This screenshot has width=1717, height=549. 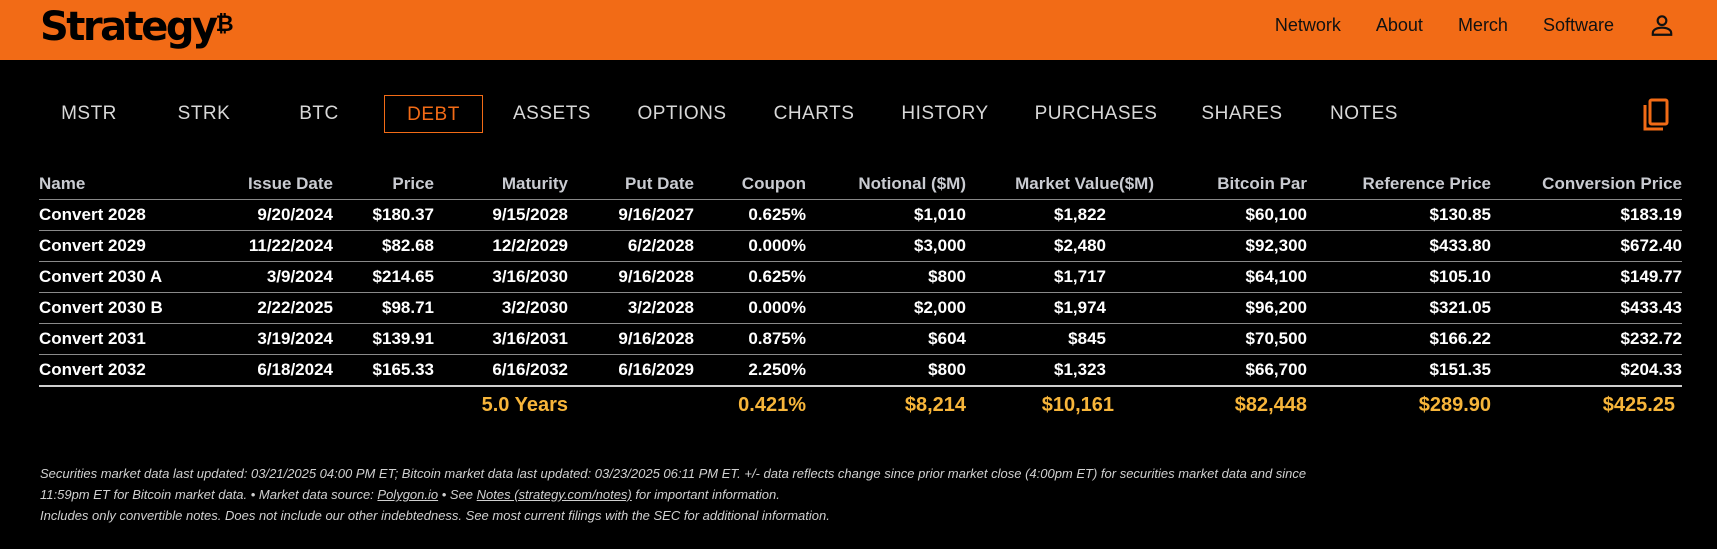 I want to click on cell-maturity: 9/15/2028, so click(x=501, y=215).